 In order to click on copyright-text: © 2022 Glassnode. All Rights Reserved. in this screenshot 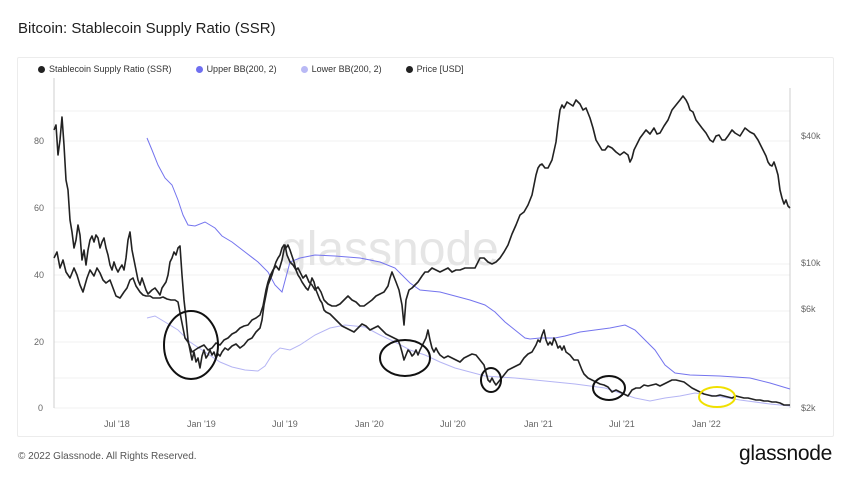, I will do `click(107, 456)`.